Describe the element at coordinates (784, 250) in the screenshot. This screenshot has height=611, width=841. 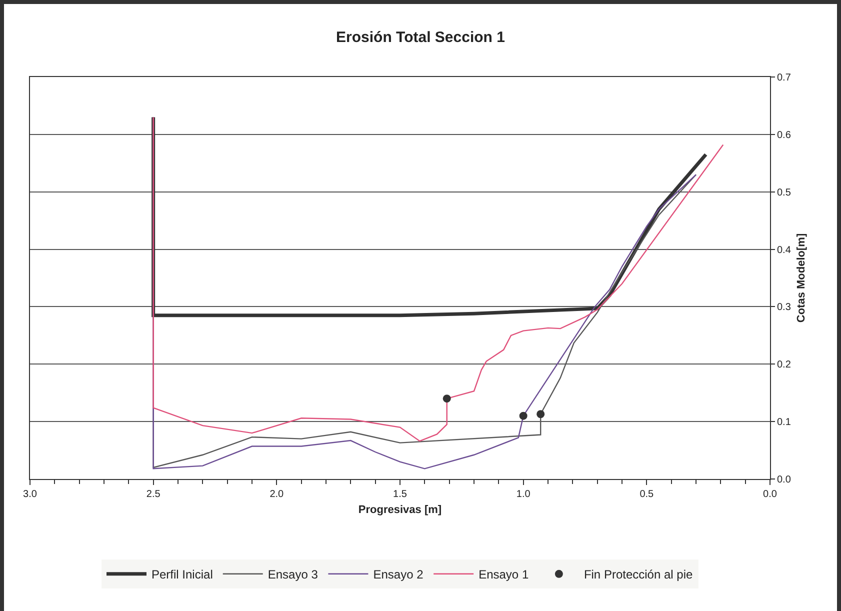
I see `y-tick-label: 0.4` at that location.